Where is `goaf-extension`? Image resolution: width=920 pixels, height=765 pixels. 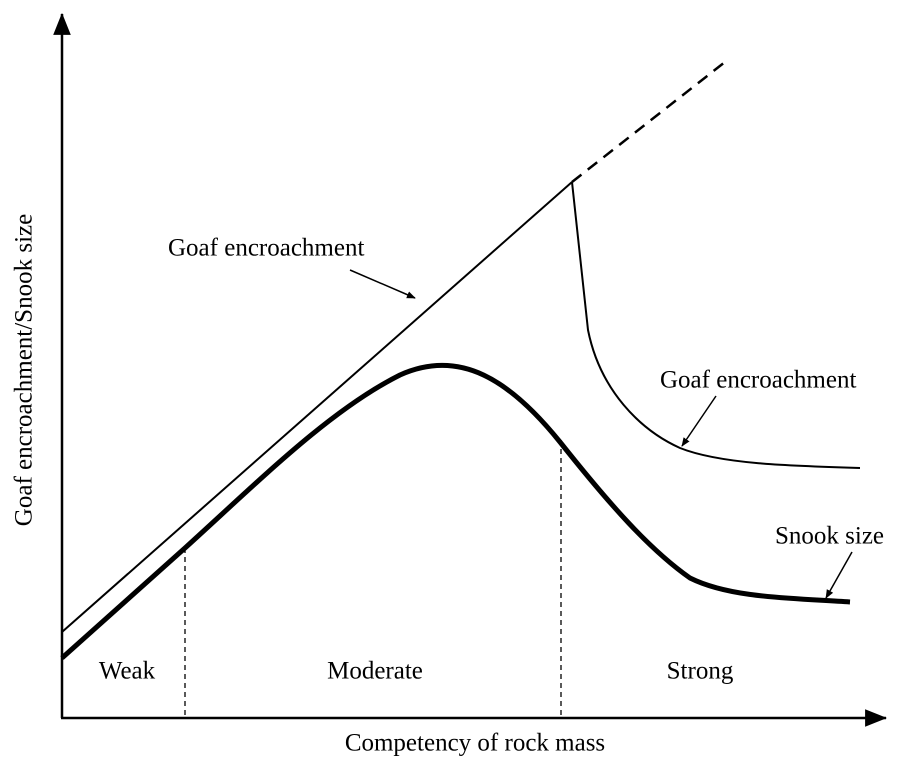 goaf-extension is located at coordinates (648, 122).